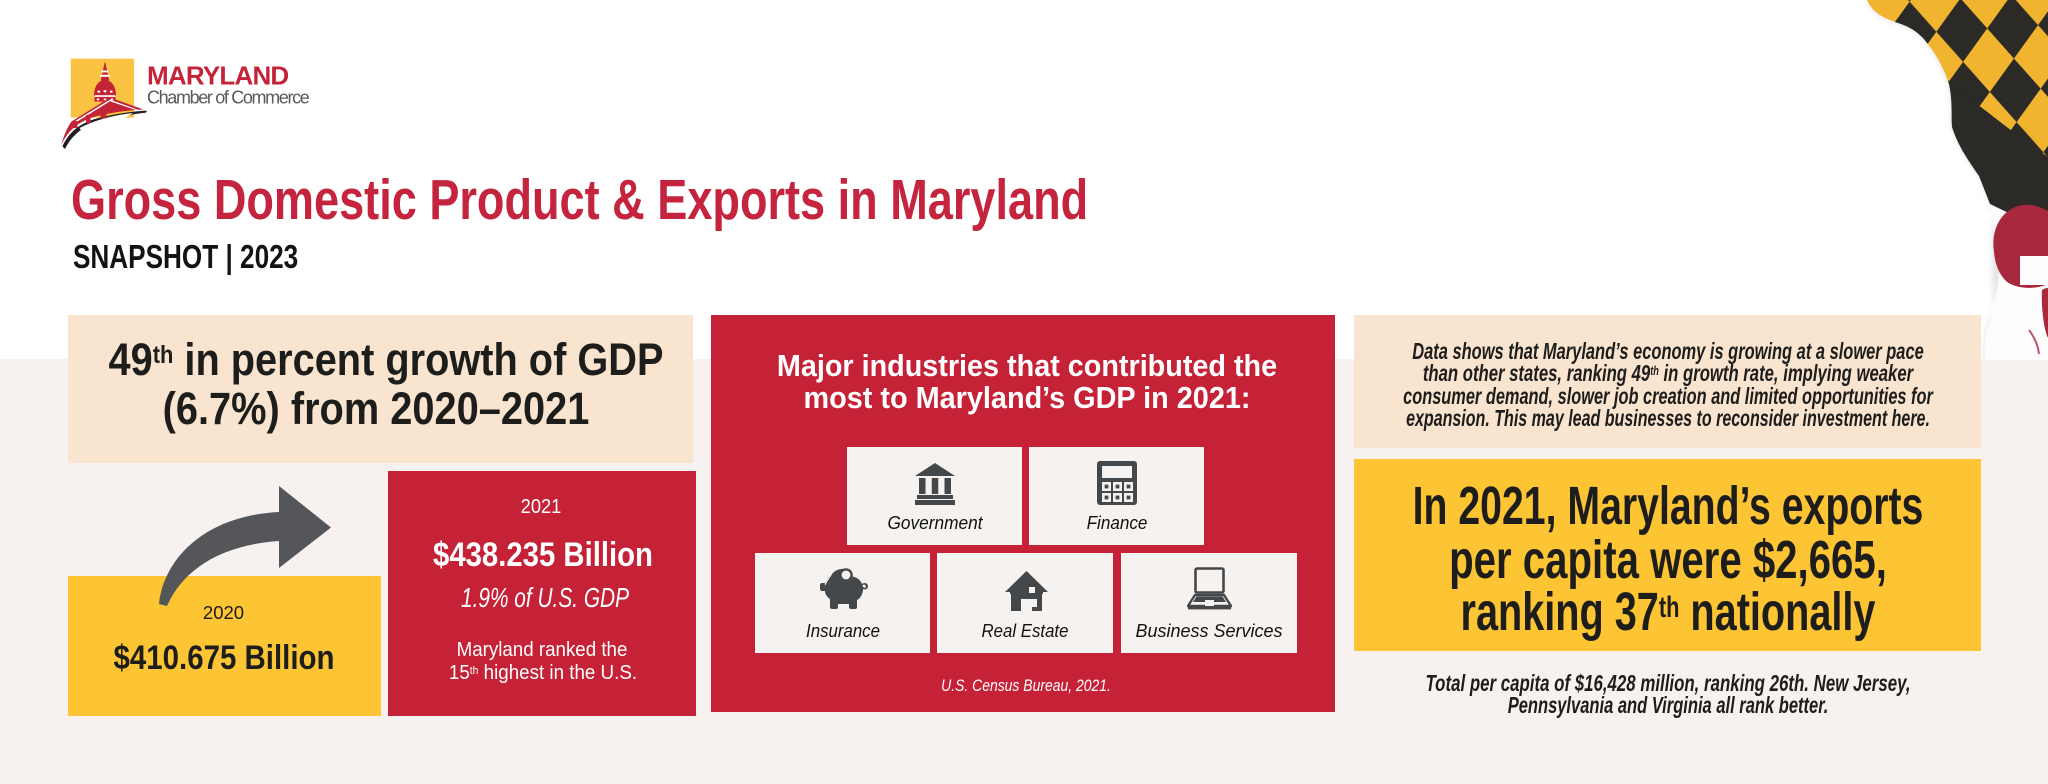 This screenshot has height=784, width=2048. I want to click on svg-text: Chamber of Commerce, so click(228, 97).